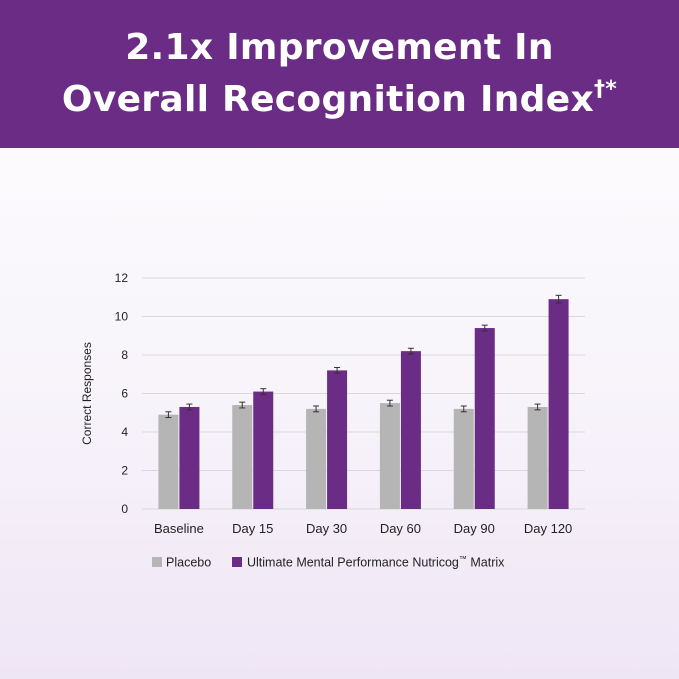 The width and height of the screenshot is (679, 679). What do you see at coordinates (157, 562) in the screenshot?
I see `legend-swatch-placebo` at bounding box center [157, 562].